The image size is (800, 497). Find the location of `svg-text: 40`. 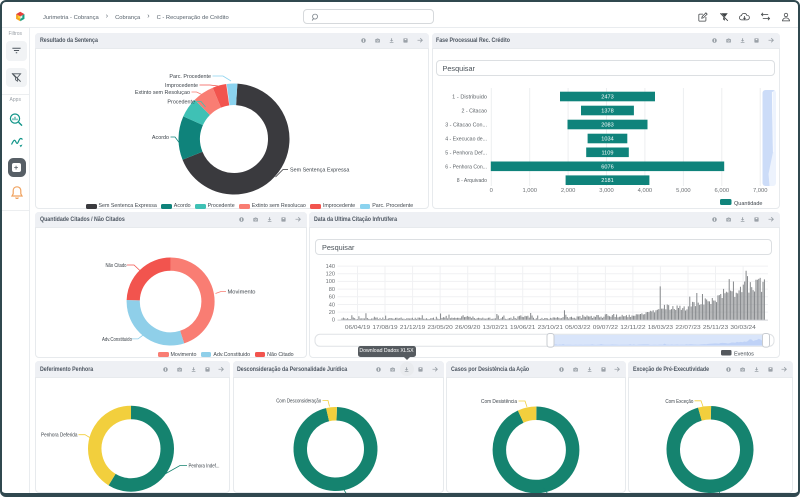

svg-text: 40 is located at coordinates (332, 305).